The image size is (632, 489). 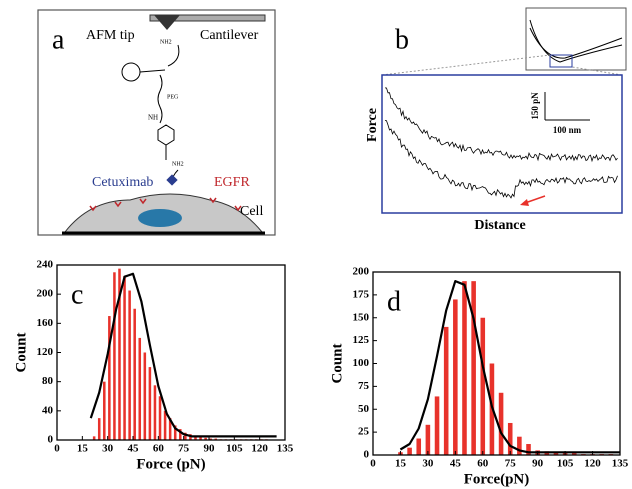 What do you see at coordinates (122, 182) in the screenshot?
I see `antibody-text: Cetuximab` at bounding box center [122, 182].